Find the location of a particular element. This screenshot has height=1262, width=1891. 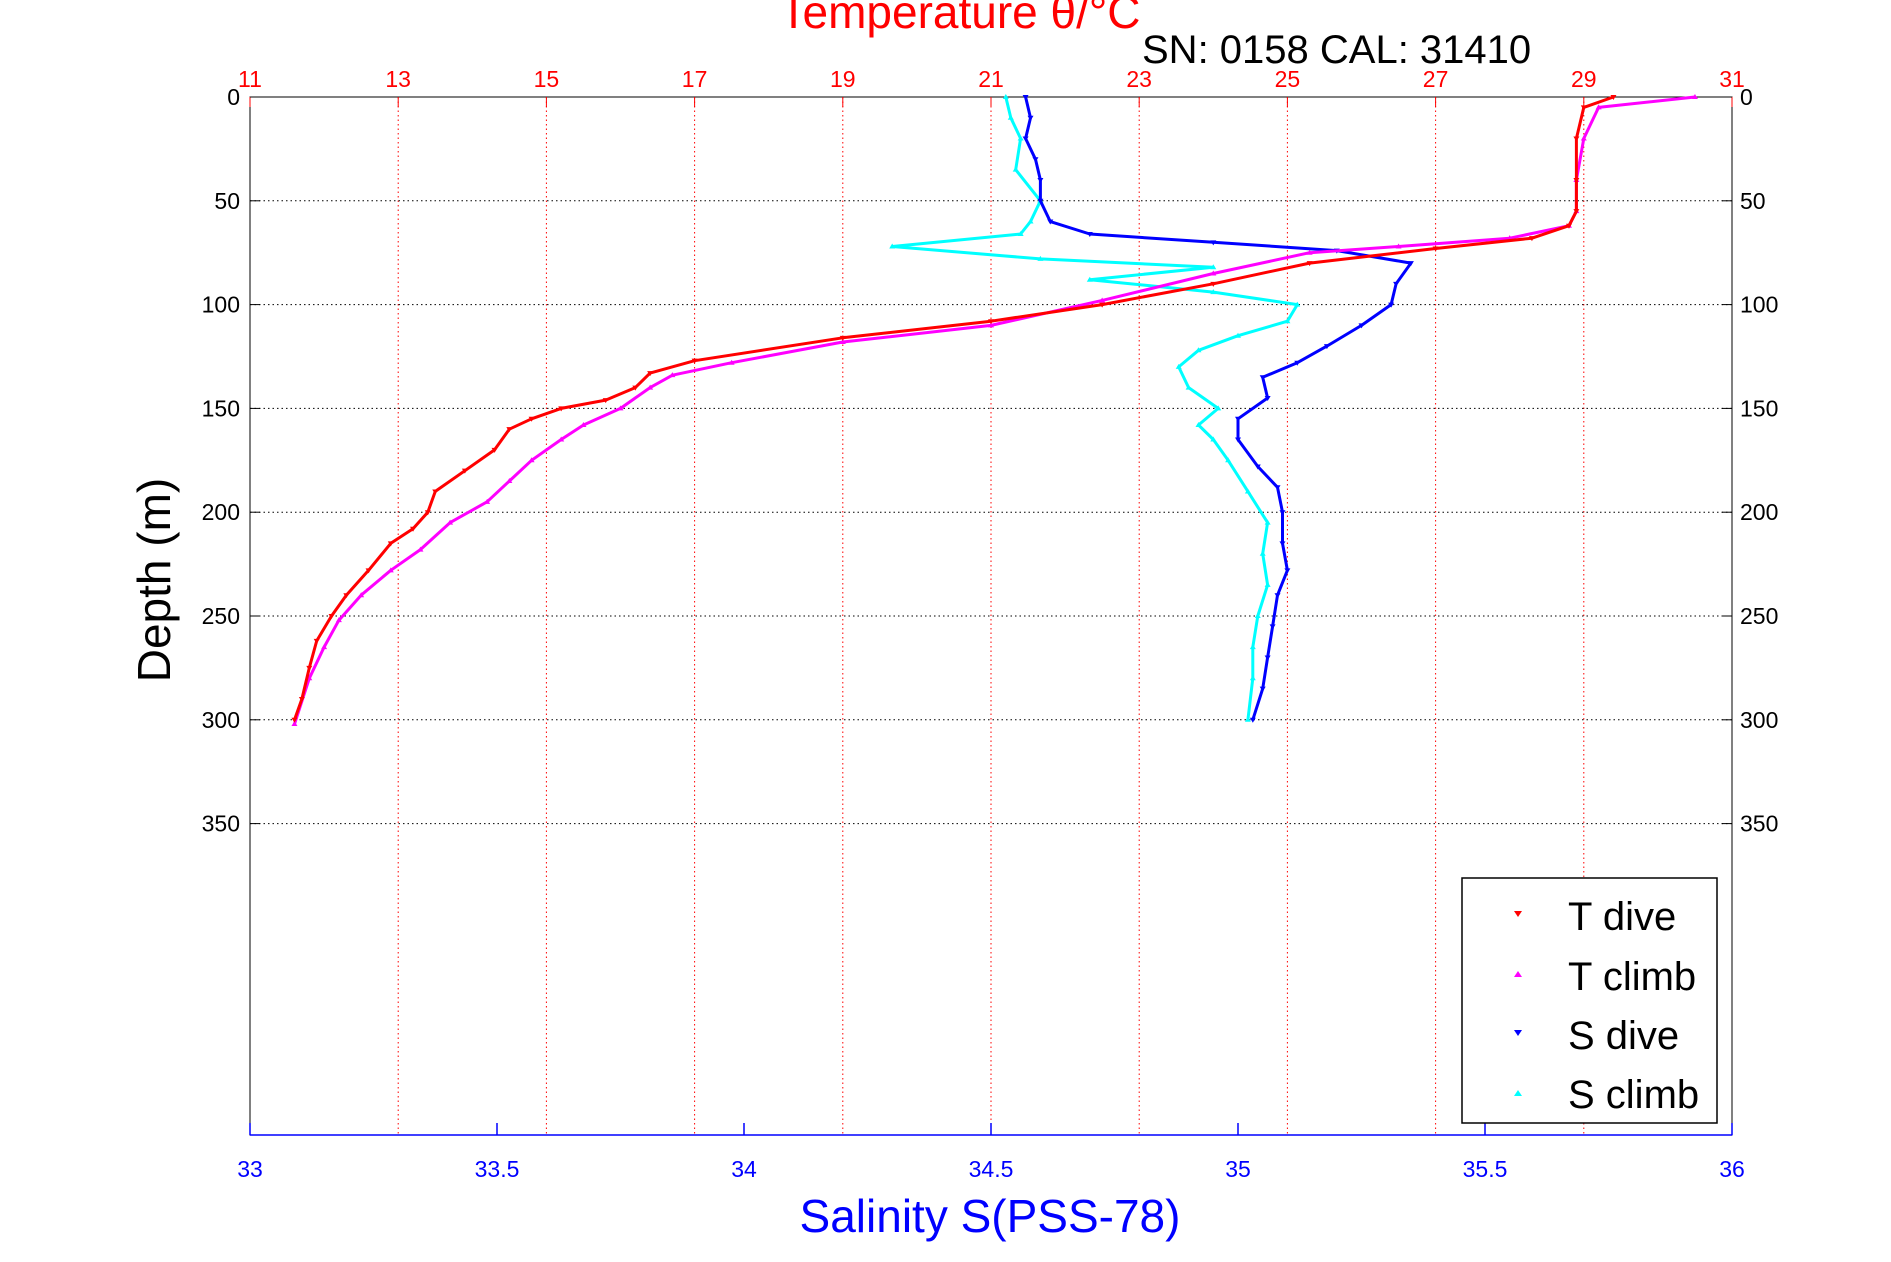

depth-tick-label-right: 50 is located at coordinates (1753, 201).